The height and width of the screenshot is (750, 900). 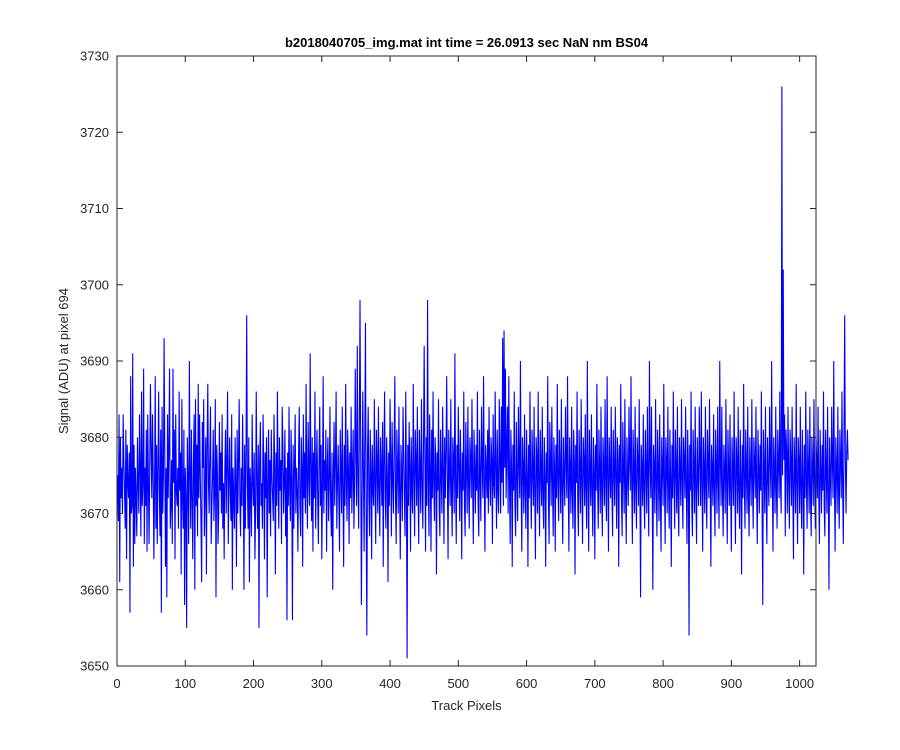 What do you see at coordinates (94, 56) in the screenshot?
I see `y-tick-label: 3730` at bounding box center [94, 56].